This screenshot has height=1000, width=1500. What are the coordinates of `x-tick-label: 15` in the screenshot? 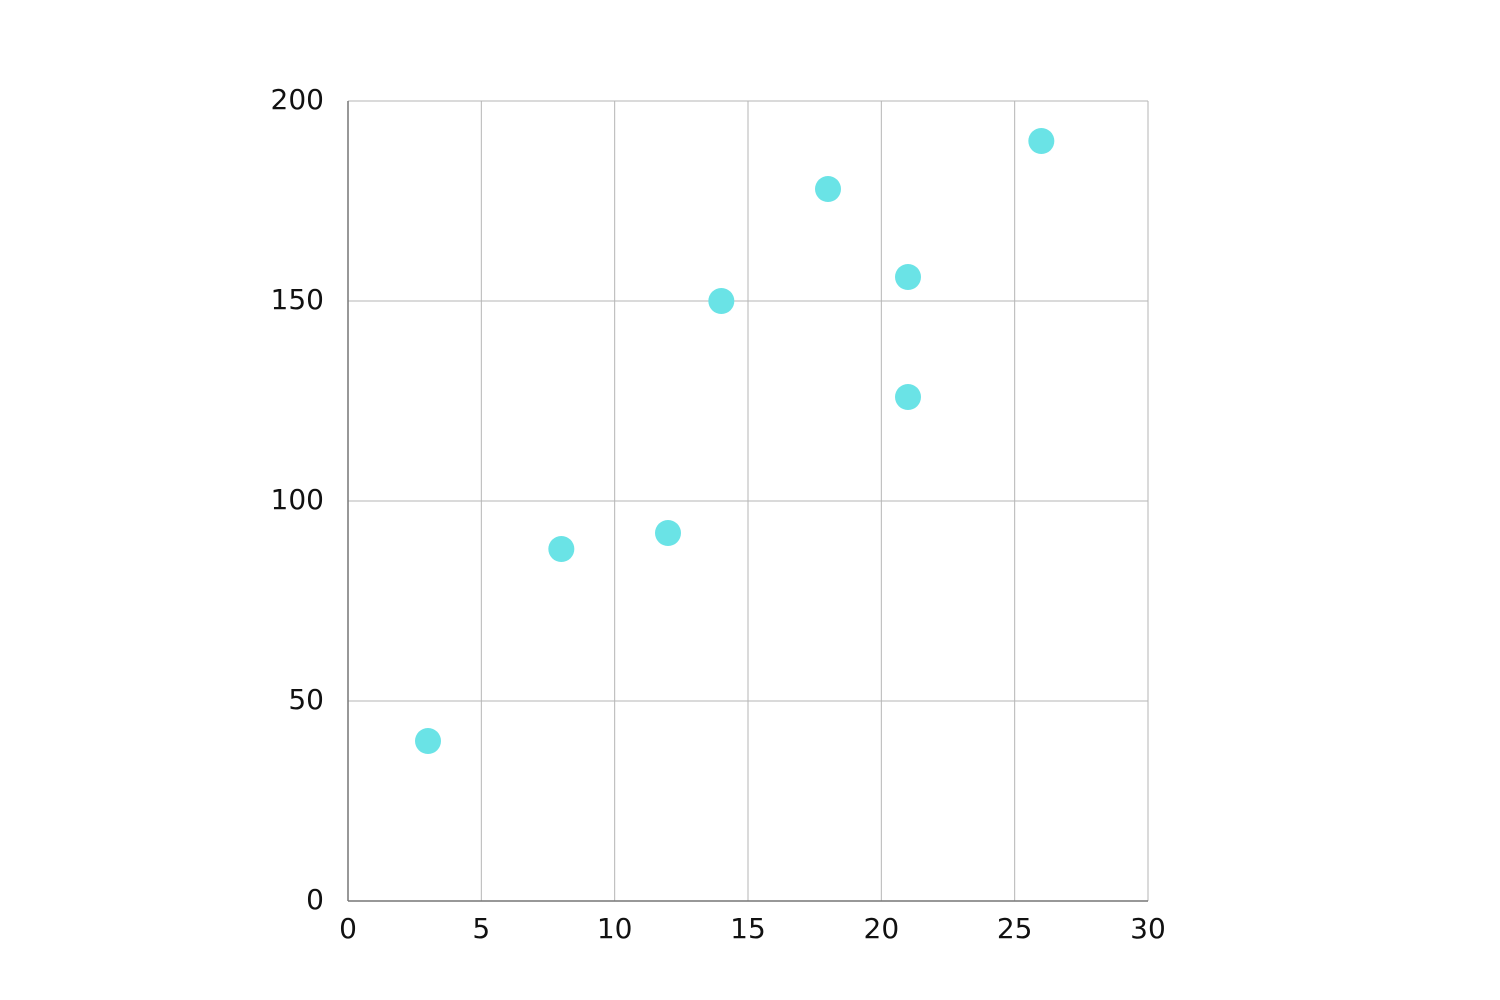 It's located at (748, 928).